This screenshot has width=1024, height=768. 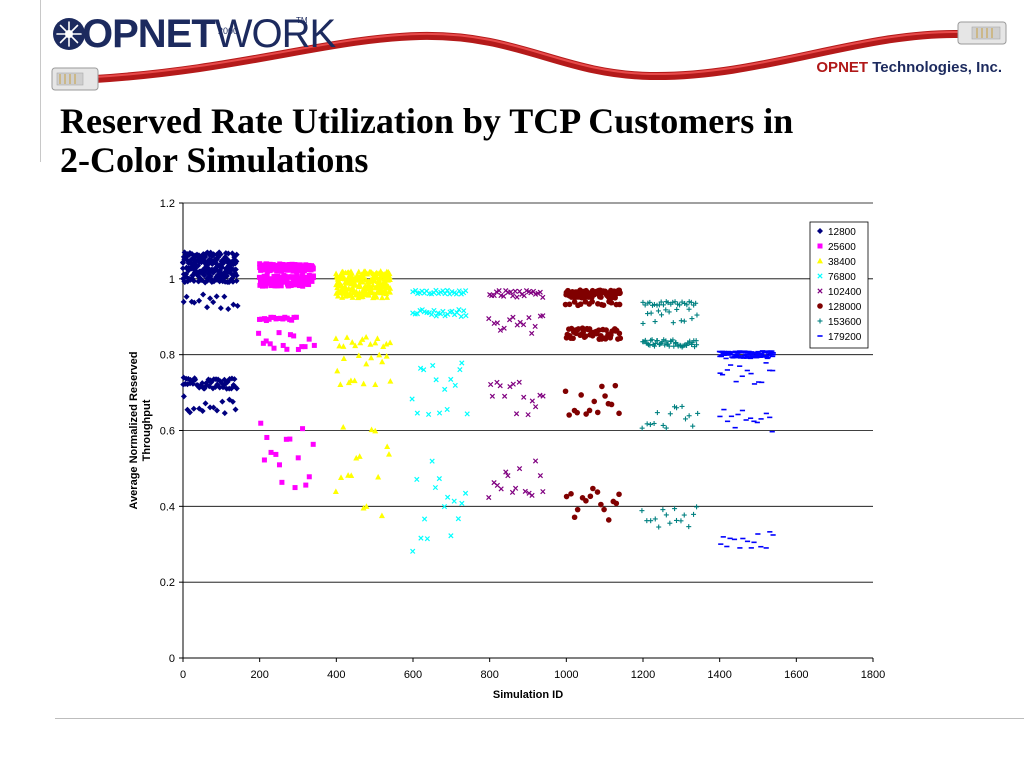 I want to click on rj45-plug-right, so click(x=982, y=33).